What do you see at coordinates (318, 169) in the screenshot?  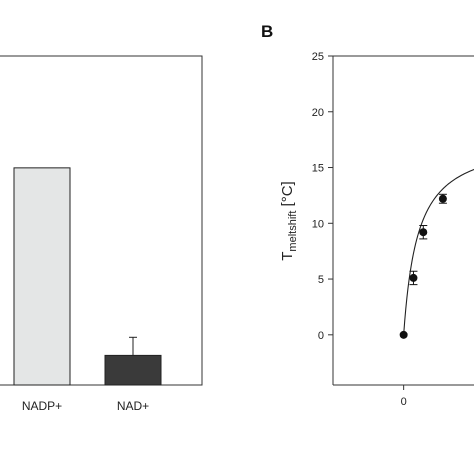 I see `y-tick-label: 15` at bounding box center [318, 169].